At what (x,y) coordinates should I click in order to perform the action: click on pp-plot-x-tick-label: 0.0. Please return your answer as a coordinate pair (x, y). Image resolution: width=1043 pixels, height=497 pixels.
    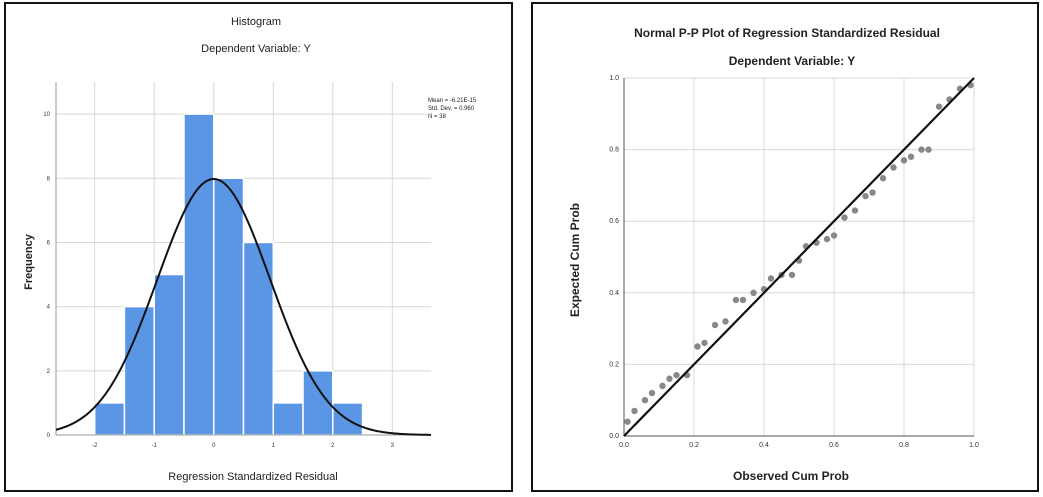
    Looking at the image, I should click on (624, 445).